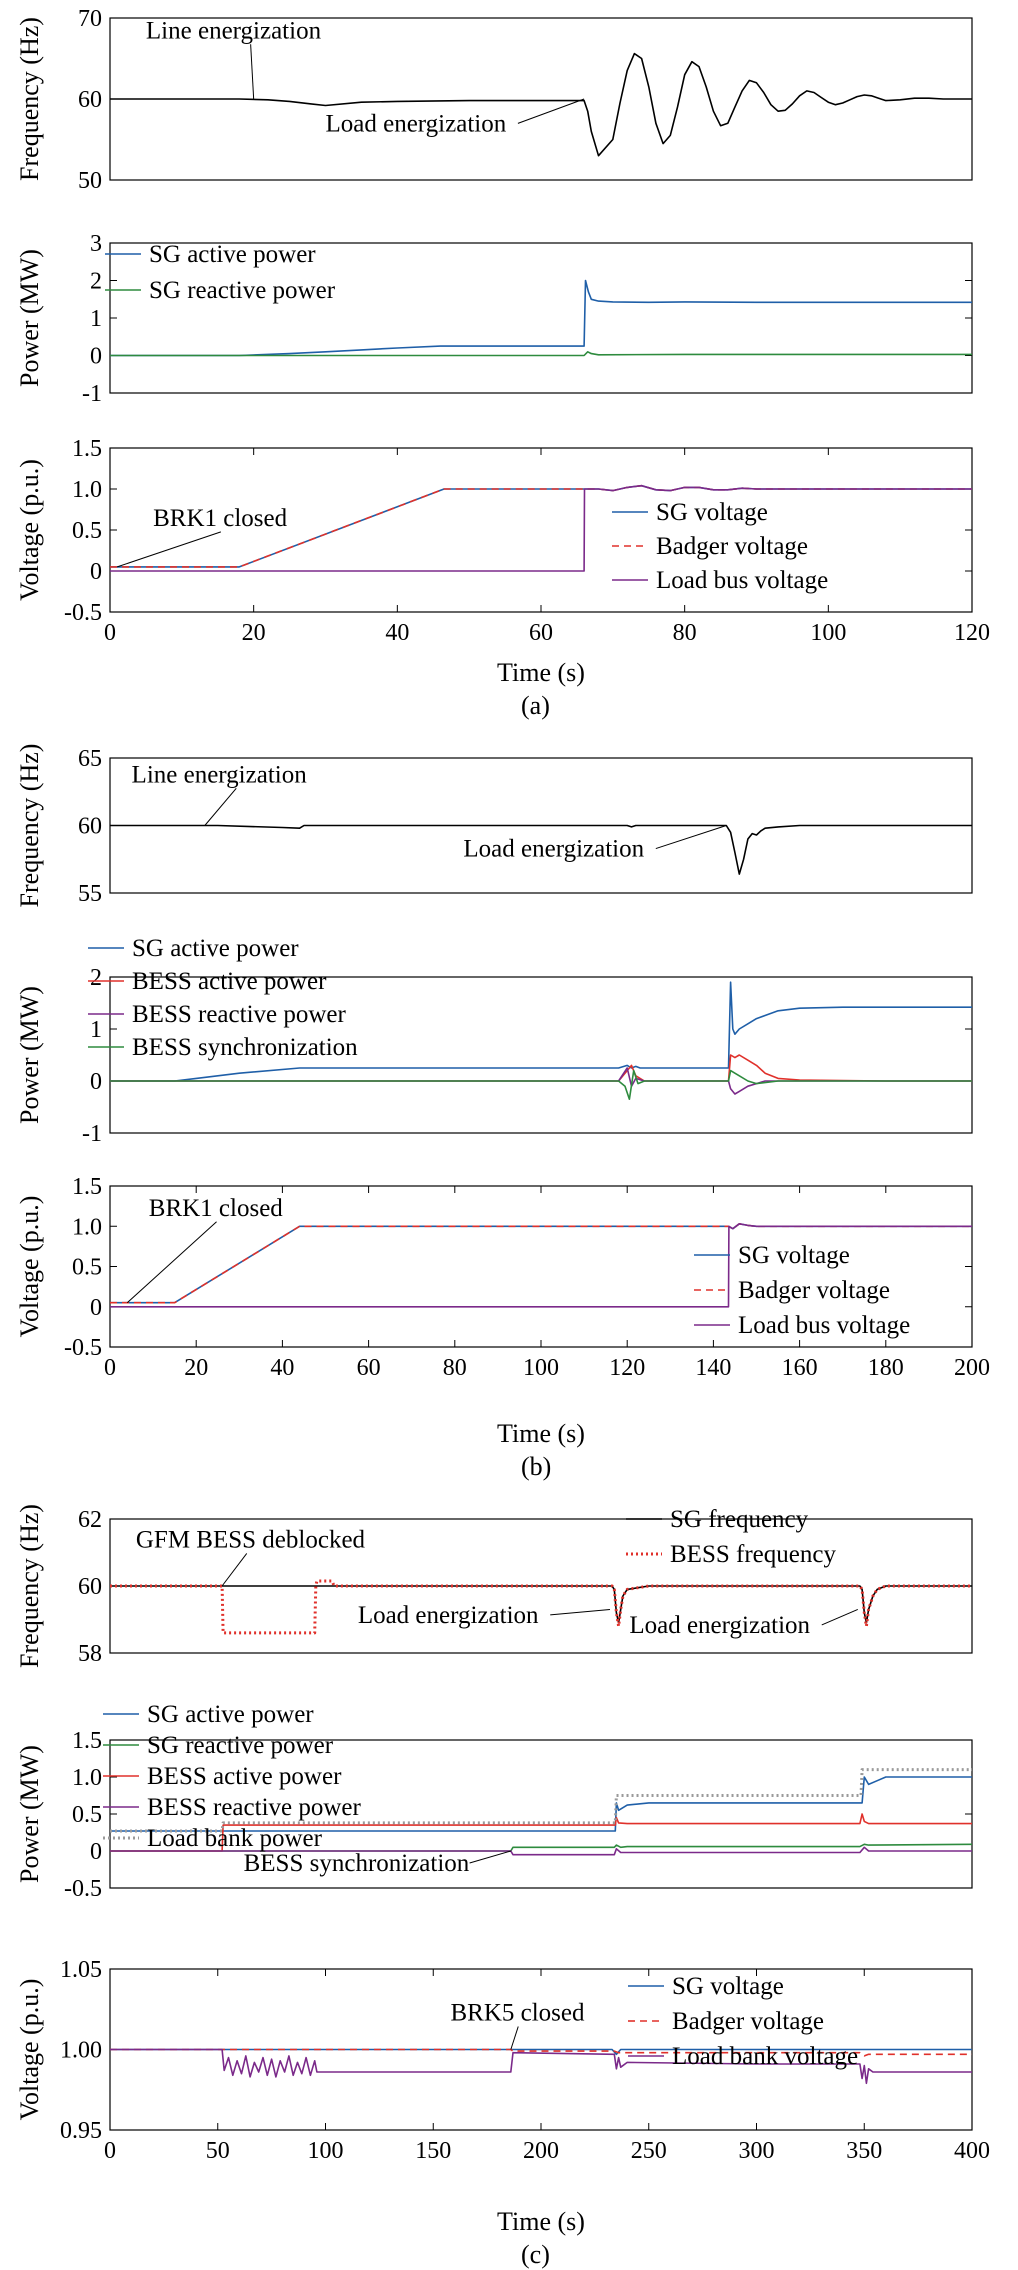 This screenshot has height=2270, width=1018. Describe the element at coordinates (90, 1520) in the screenshot. I see `y-tick-label: 62` at that location.